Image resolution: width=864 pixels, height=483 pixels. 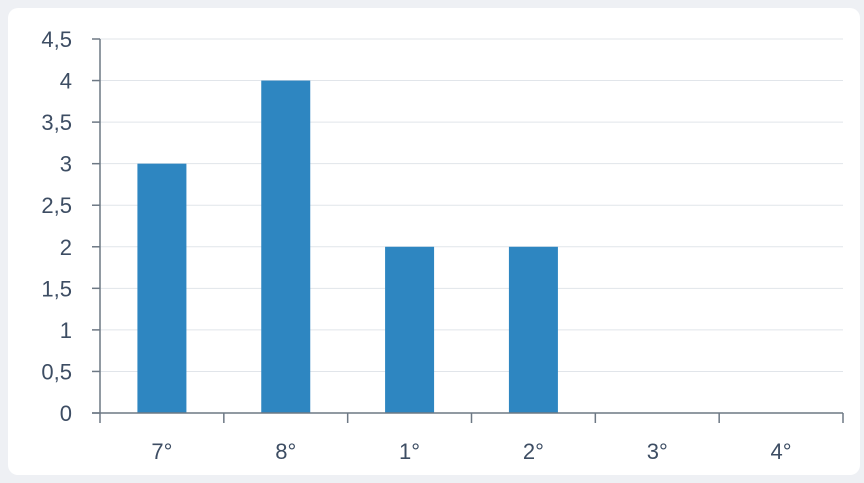 I want to click on x-tick-label: 1°, so click(x=409, y=451).